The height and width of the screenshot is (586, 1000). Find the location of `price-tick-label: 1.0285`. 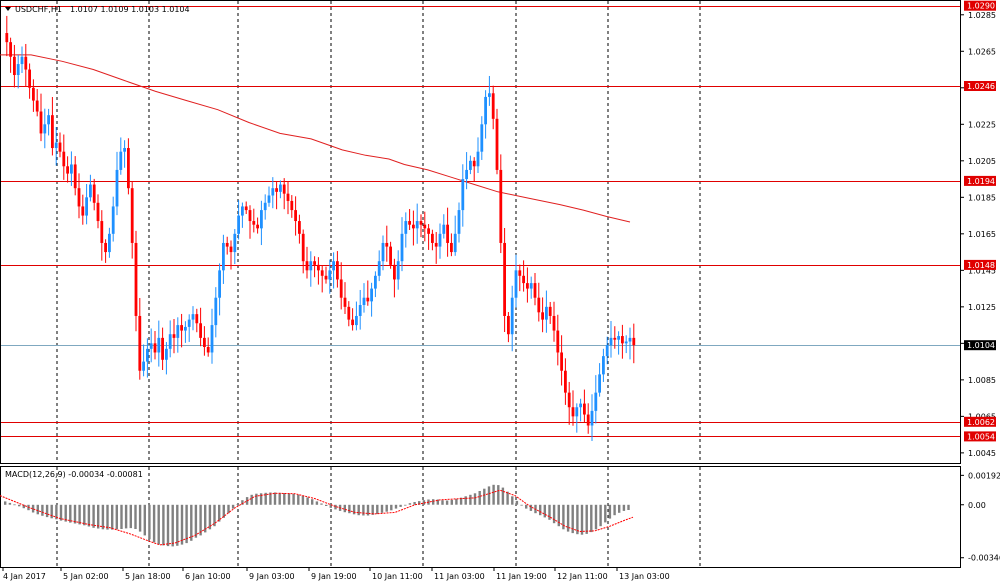

price-tick-label: 1.0285 is located at coordinates (982, 15).